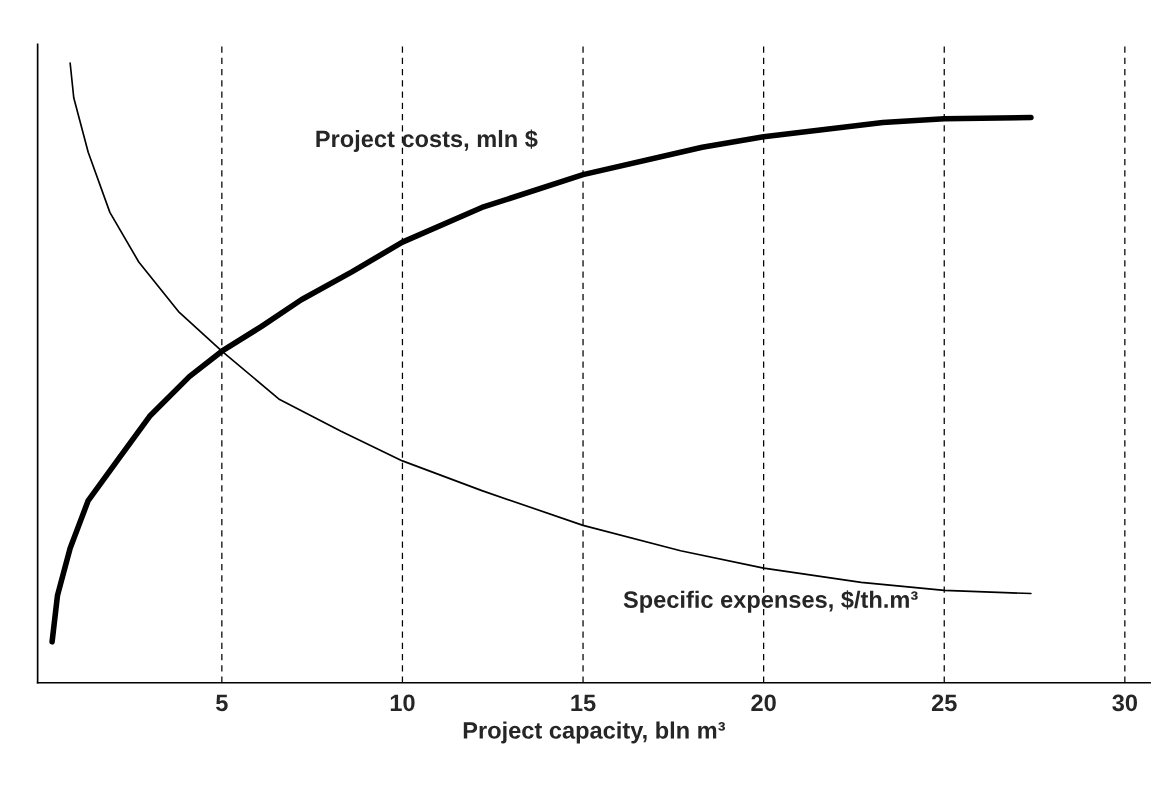 Image resolution: width=1176 pixels, height=808 pixels. I want to click on x-tick-label: 20, so click(763, 703).